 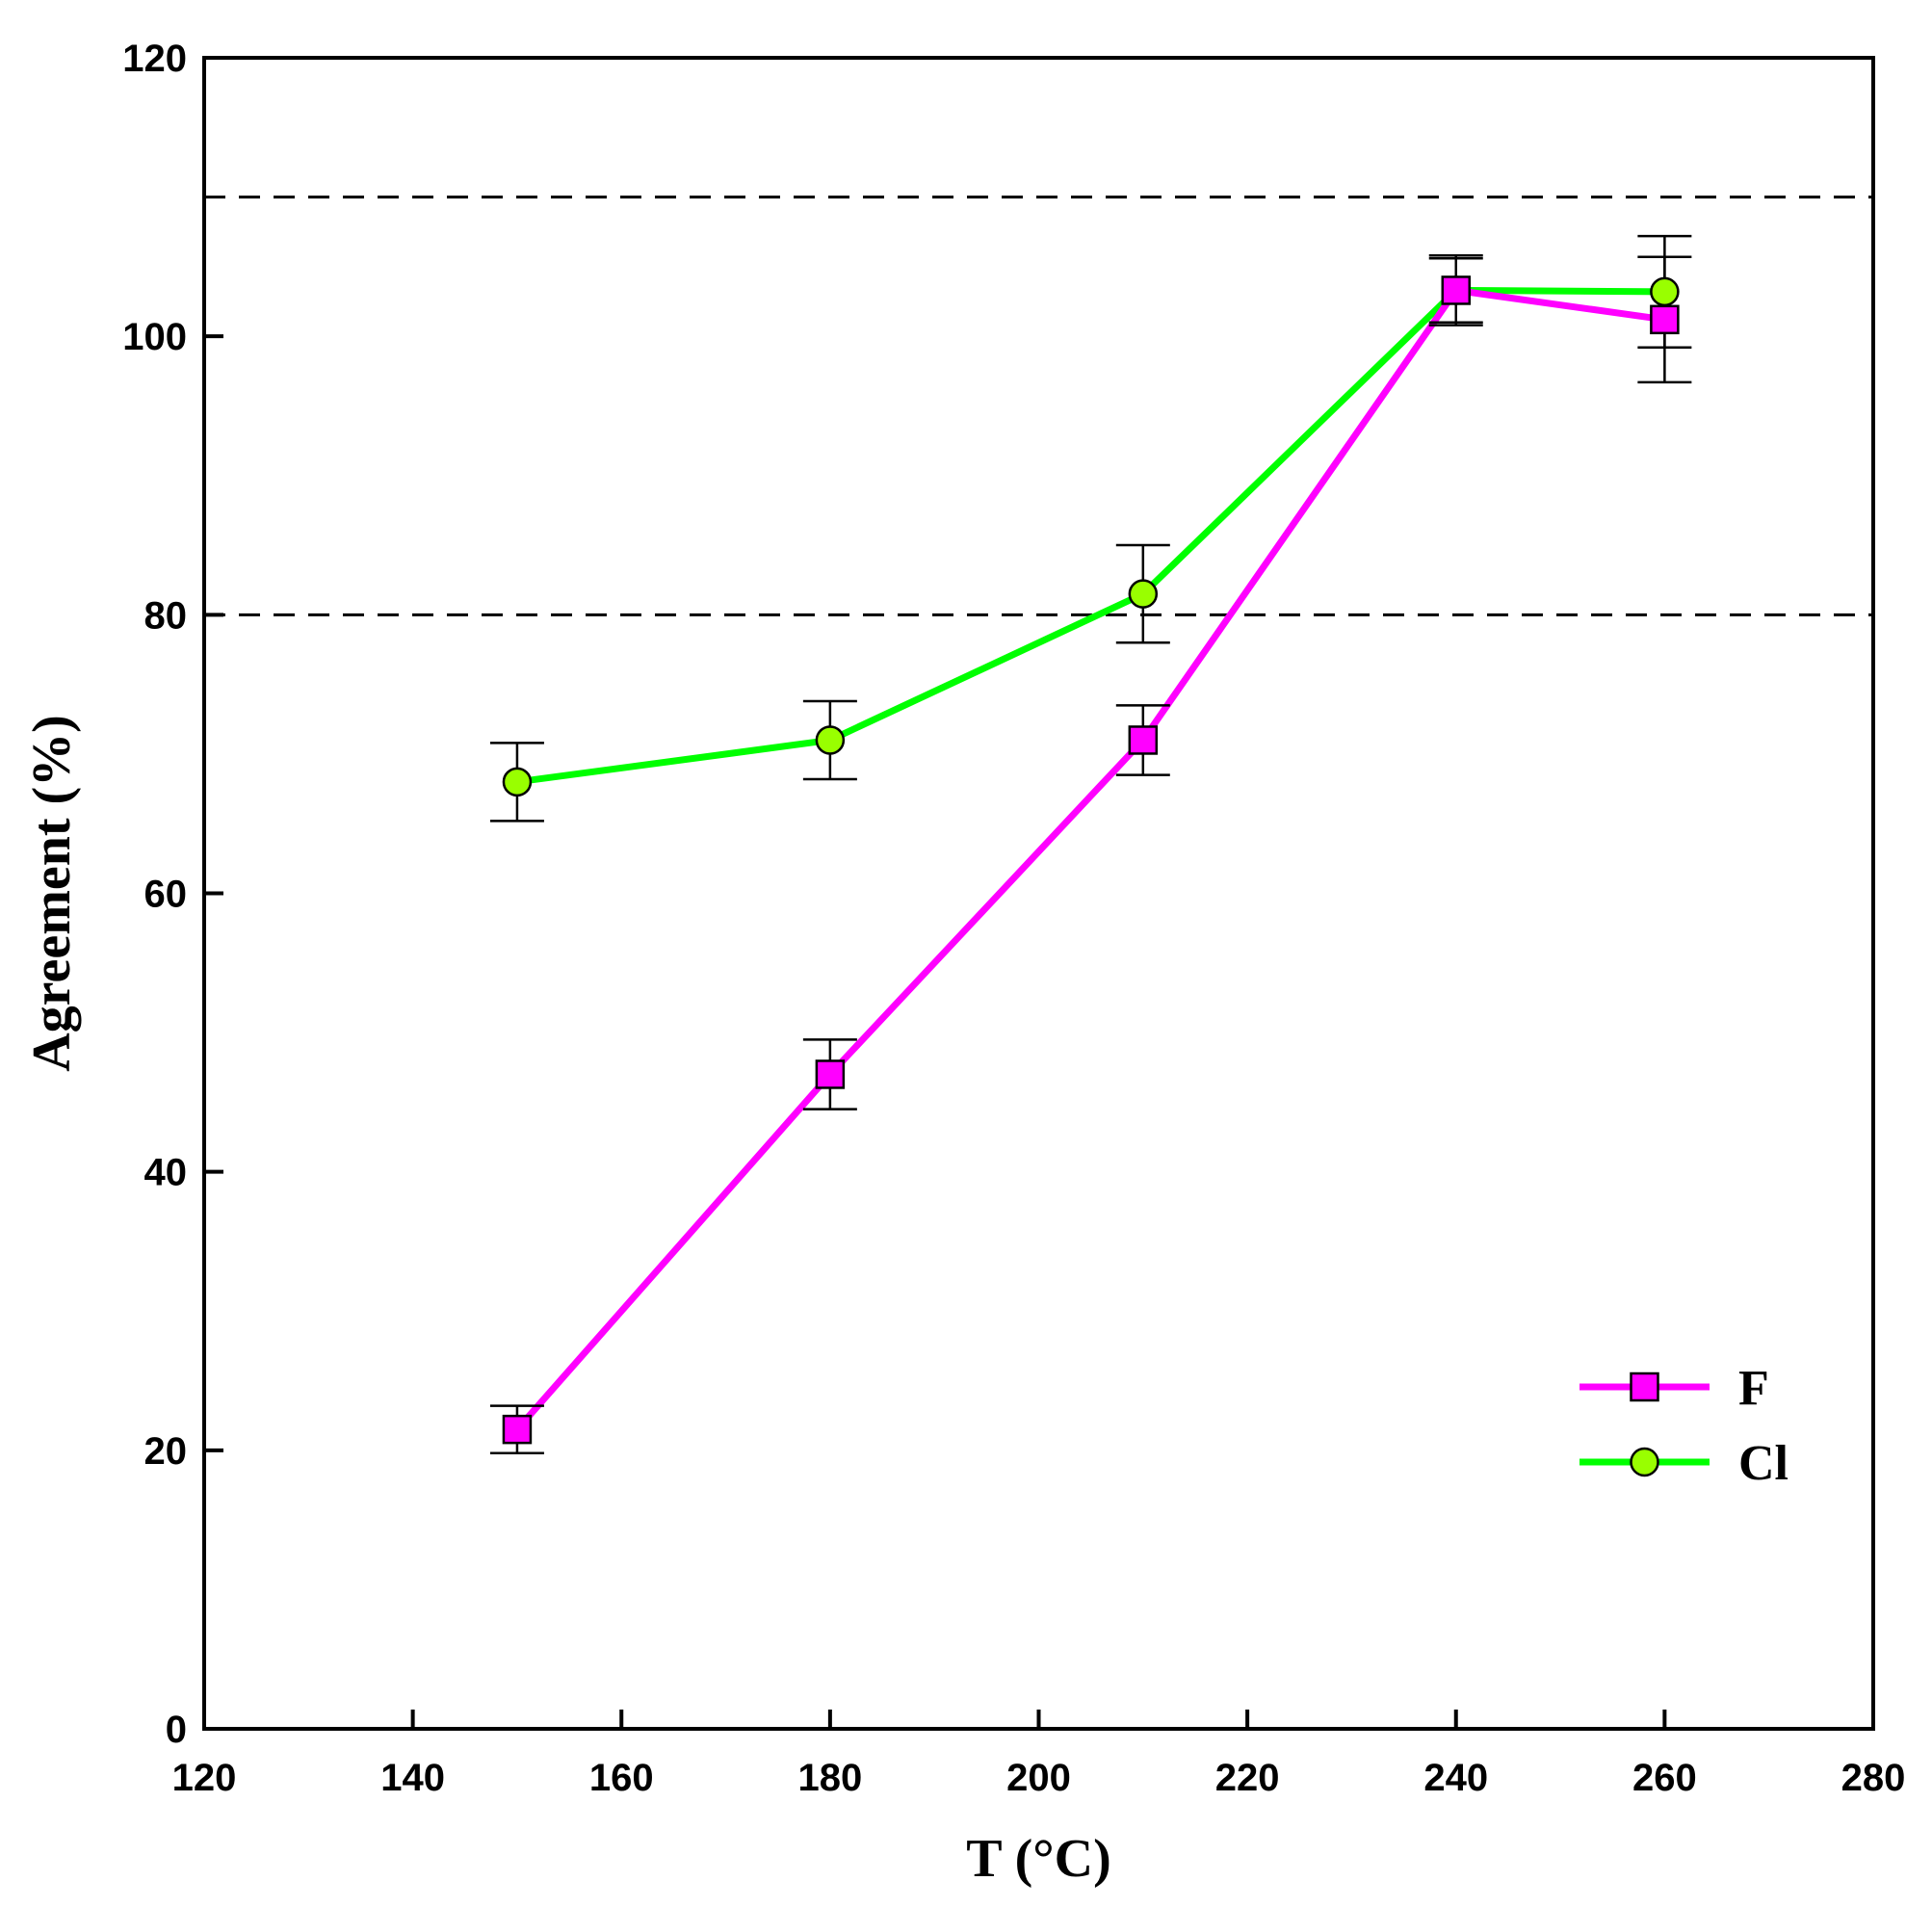 What do you see at coordinates (412, 1778) in the screenshot?
I see `x-tick-label: 140` at bounding box center [412, 1778].